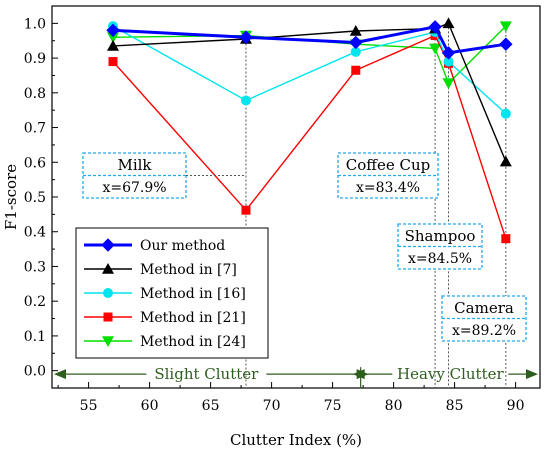 Image resolution: width=550 pixels, height=452 pixels. I want to click on annotation-name: Shampoo, so click(440, 236).